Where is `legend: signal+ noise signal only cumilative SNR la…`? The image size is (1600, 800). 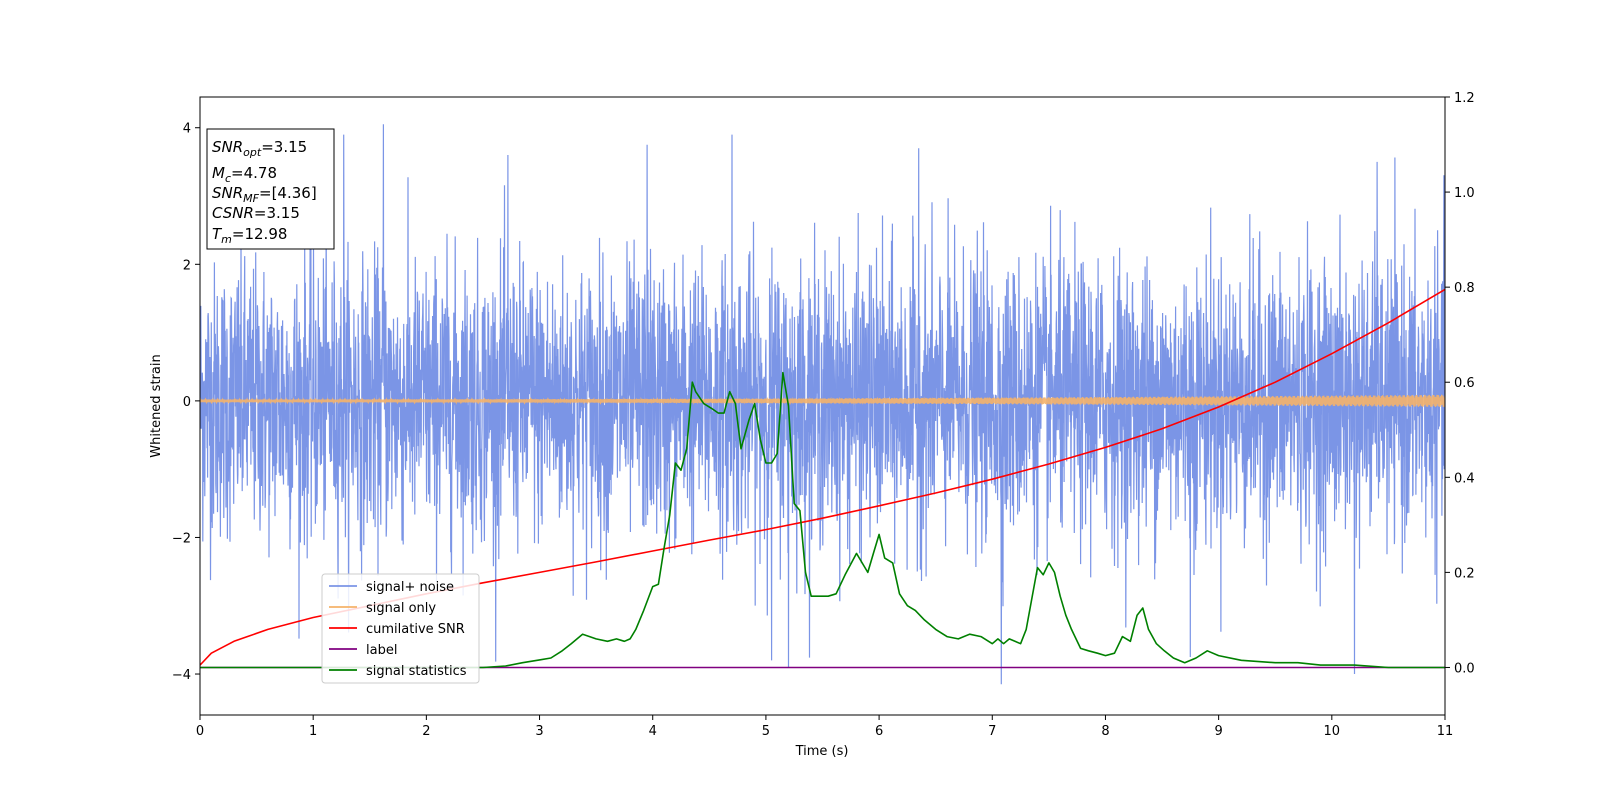 legend: signal+ noise signal only cumilative SNR la… is located at coordinates (400, 628).